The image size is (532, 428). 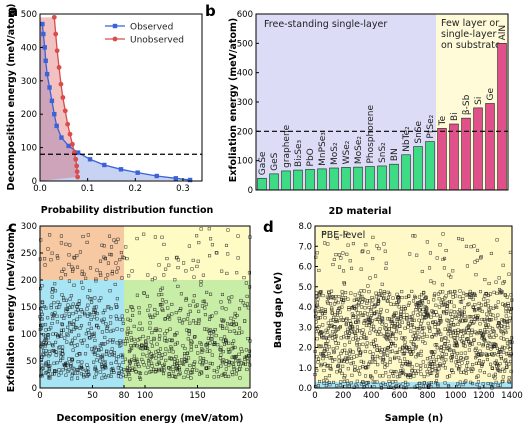 What do you see at coordinates (413, 384) in the screenshot?
I see `panel-d-low-gap-band` at bounding box center [413, 384].